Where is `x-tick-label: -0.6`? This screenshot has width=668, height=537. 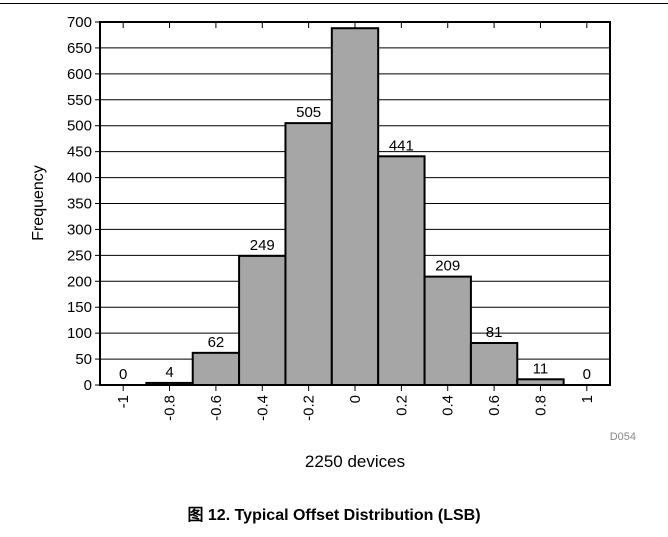
x-tick-label: -0.6 is located at coordinates (216, 408).